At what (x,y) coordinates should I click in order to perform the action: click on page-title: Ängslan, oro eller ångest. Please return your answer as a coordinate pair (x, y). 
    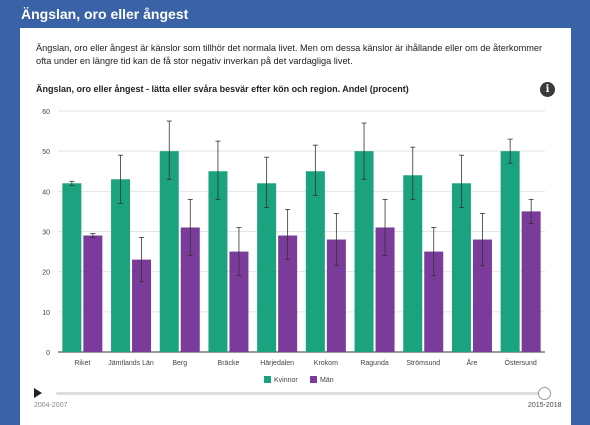
    Looking at the image, I should click on (105, 14).